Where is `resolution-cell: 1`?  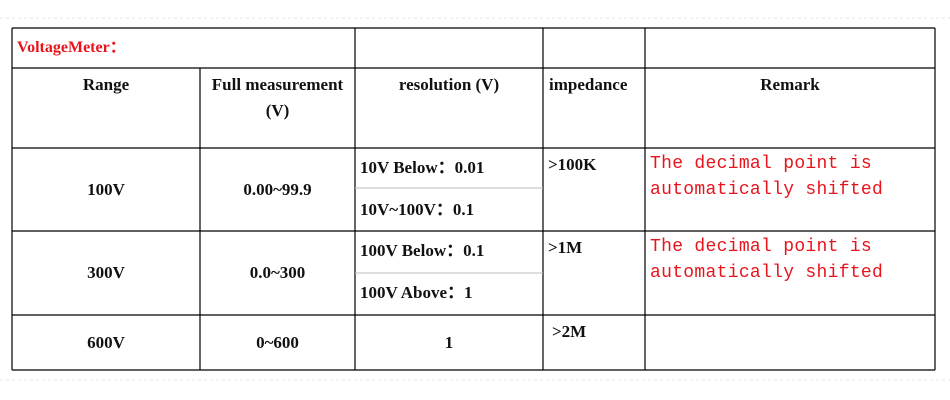
resolution-cell: 1 is located at coordinates (449, 342).